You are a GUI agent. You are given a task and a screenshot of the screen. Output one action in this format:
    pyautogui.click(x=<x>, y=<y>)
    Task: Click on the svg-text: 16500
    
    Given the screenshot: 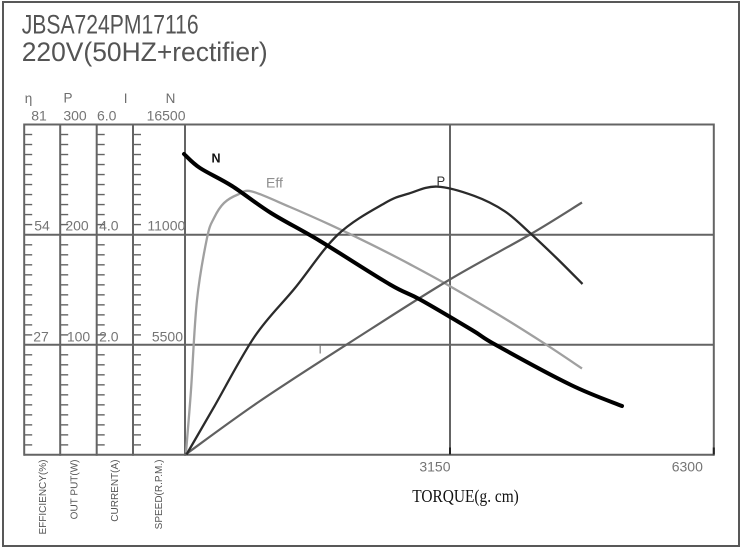 What is the action you would take?
    pyautogui.click(x=166, y=115)
    